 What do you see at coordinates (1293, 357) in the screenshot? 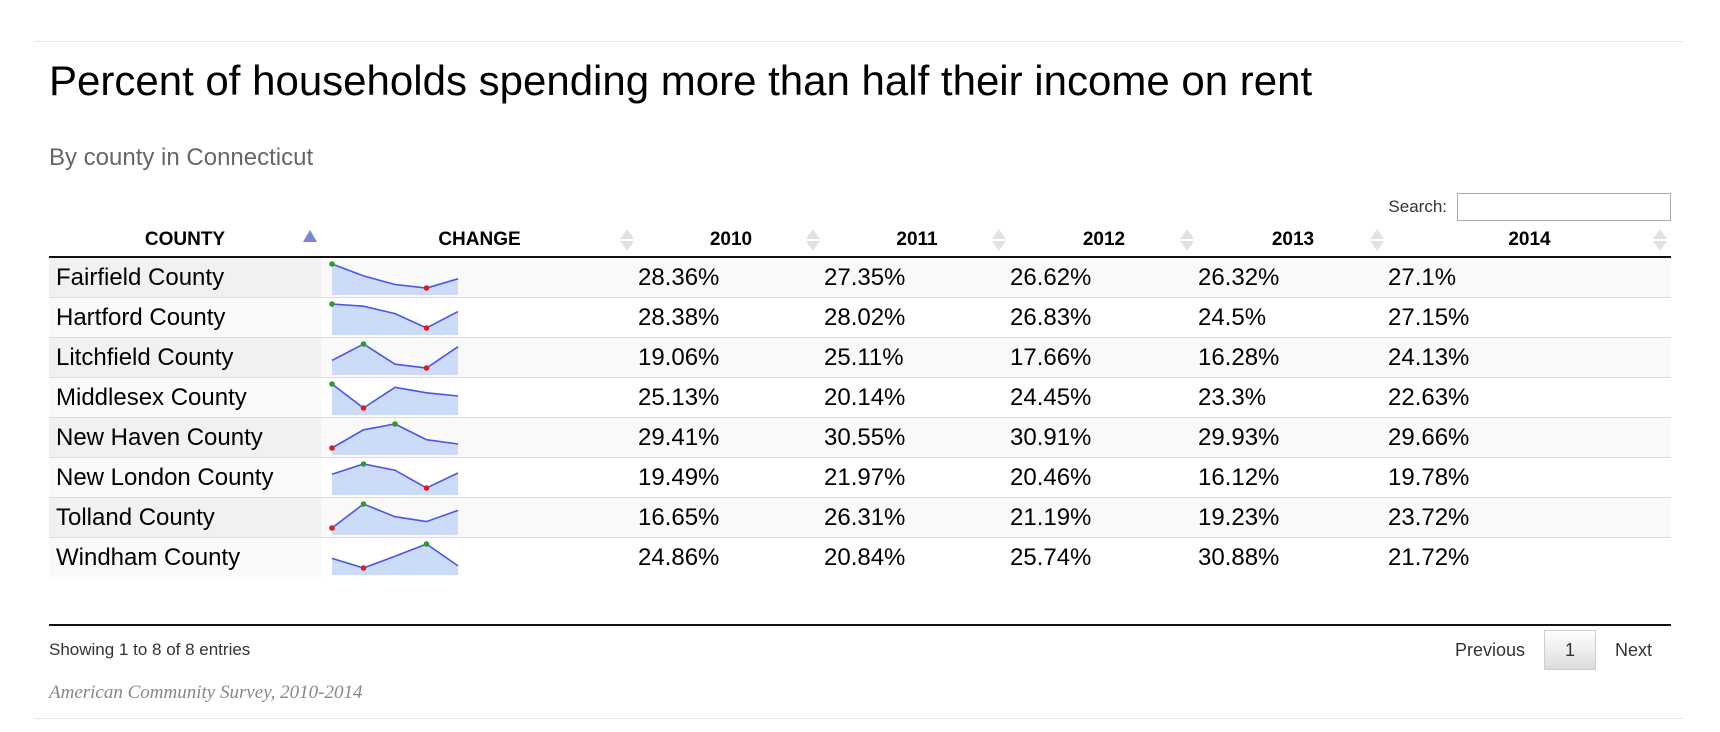
I see `value-cell-2013: 16.28%` at bounding box center [1293, 357].